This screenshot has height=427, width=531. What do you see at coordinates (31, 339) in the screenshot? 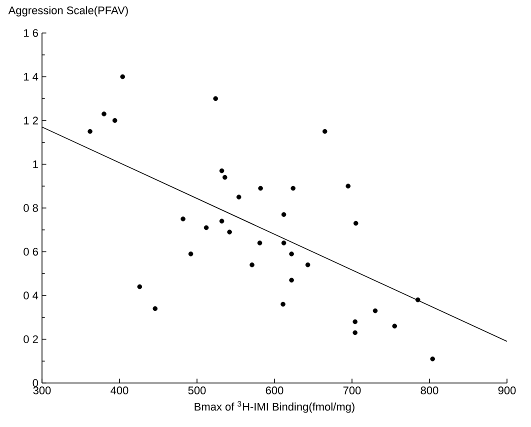
I see `y-tick-label: 0 2` at bounding box center [31, 339].